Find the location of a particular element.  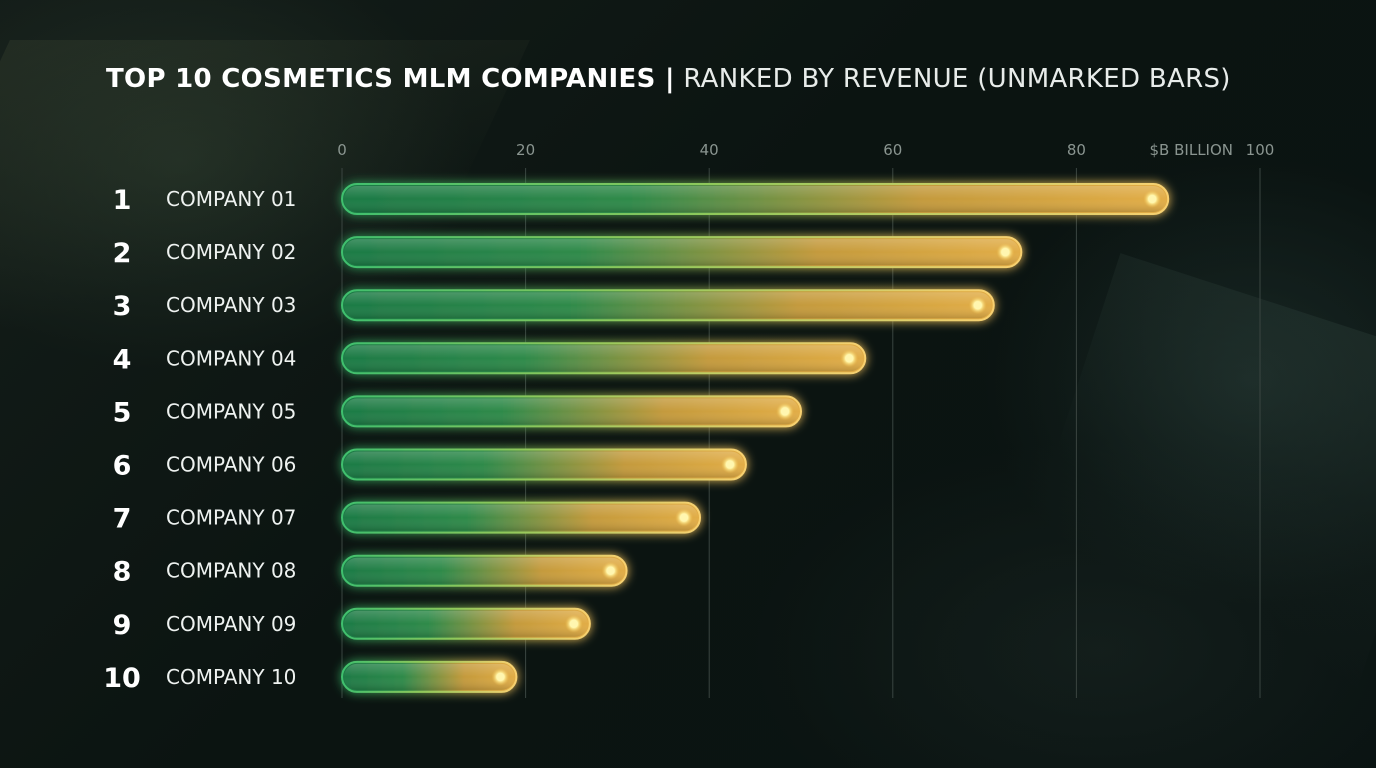

category-label: COMPANY 06 is located at coordinates (231, 465).